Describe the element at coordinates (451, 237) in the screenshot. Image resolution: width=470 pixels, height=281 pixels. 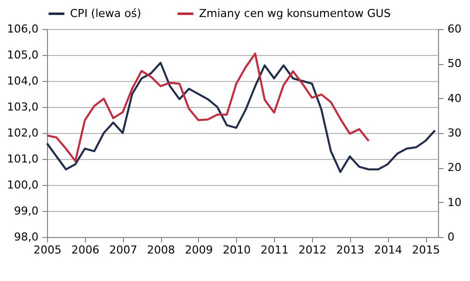
I see `y2-tick-label: 0` at that location.